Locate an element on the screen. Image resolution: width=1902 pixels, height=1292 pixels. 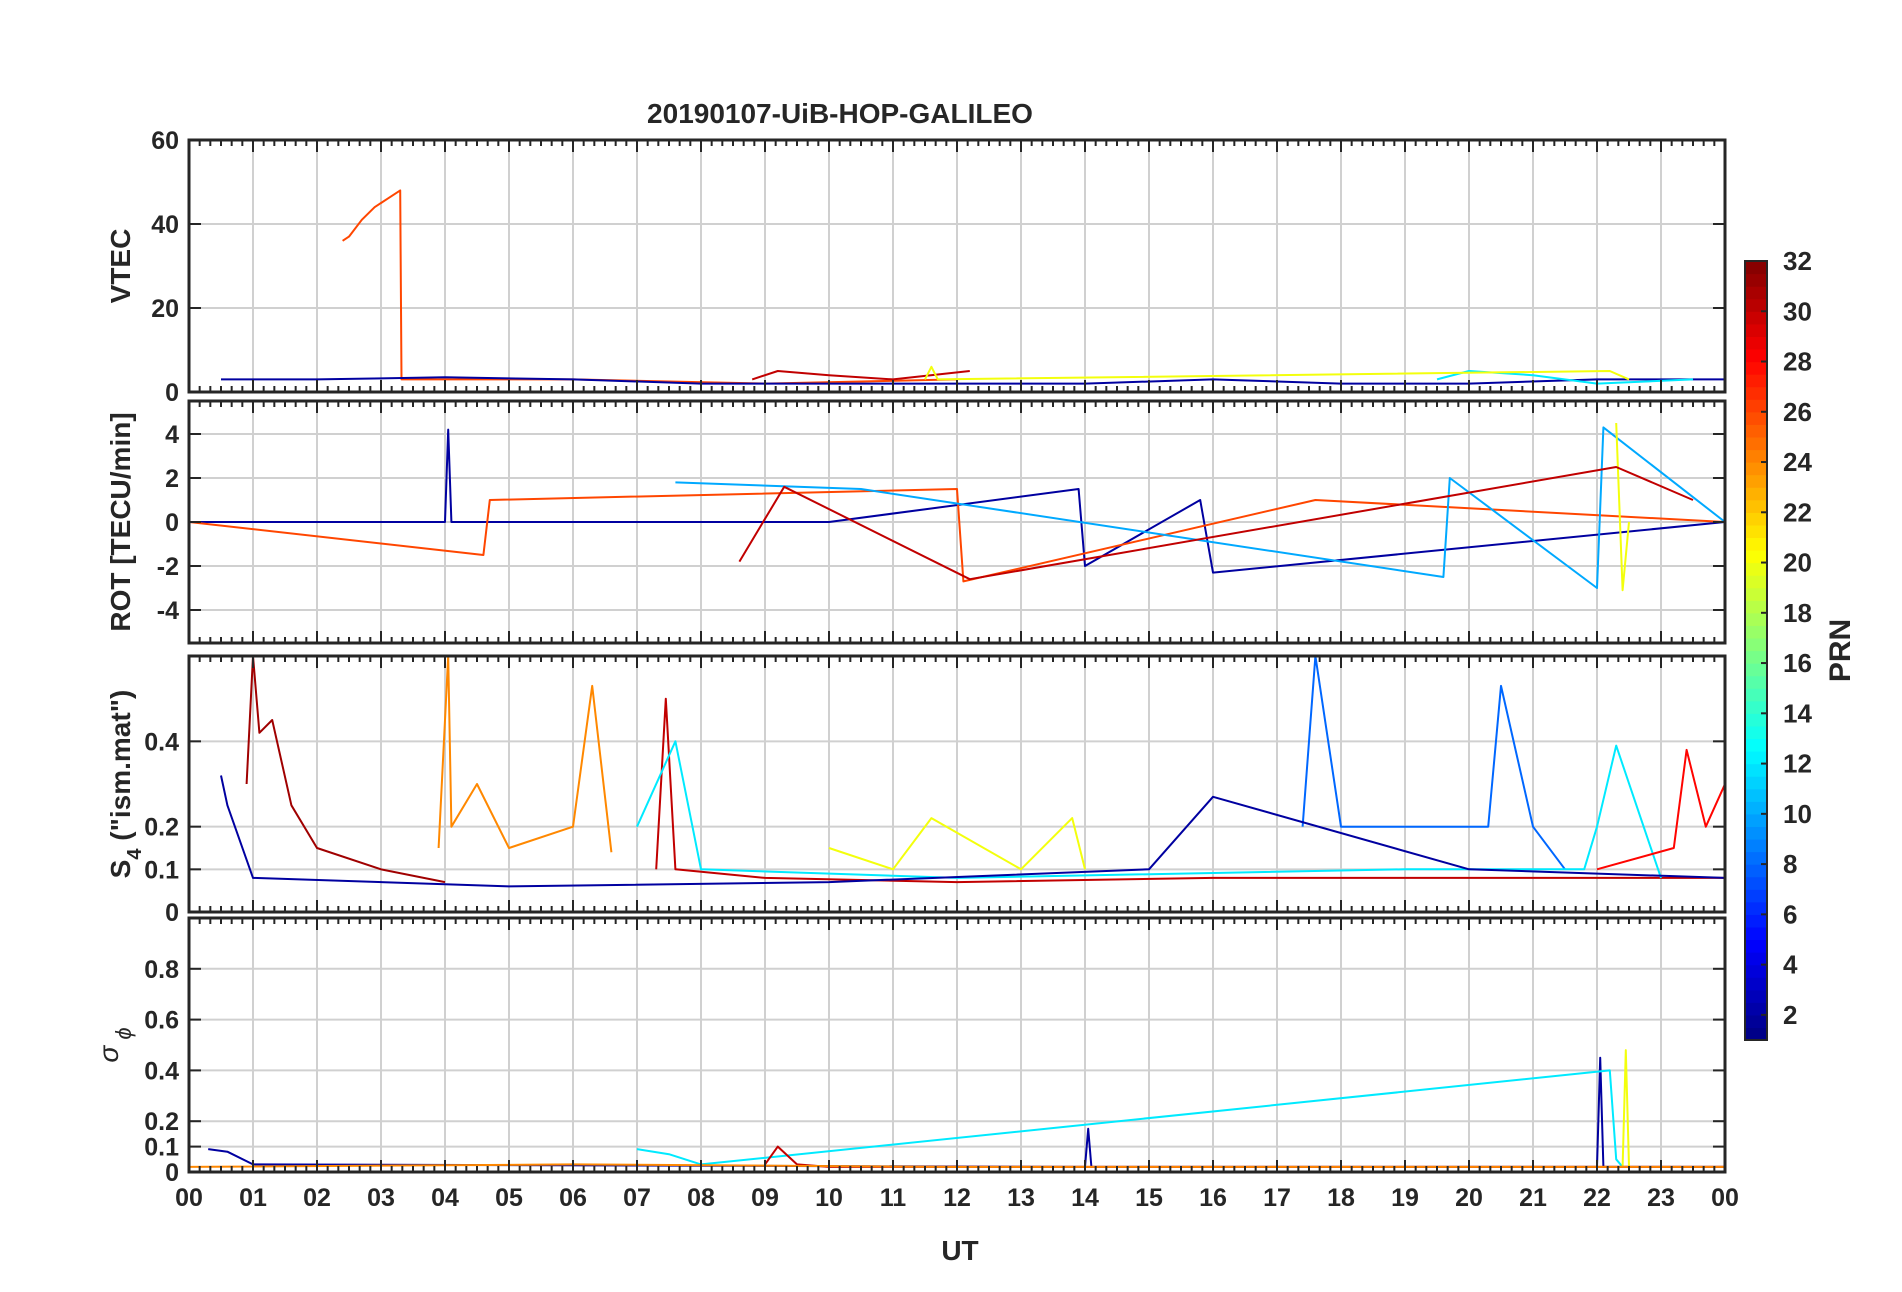
x-tick-label: 19 is located at coordinates (1405, 1198).